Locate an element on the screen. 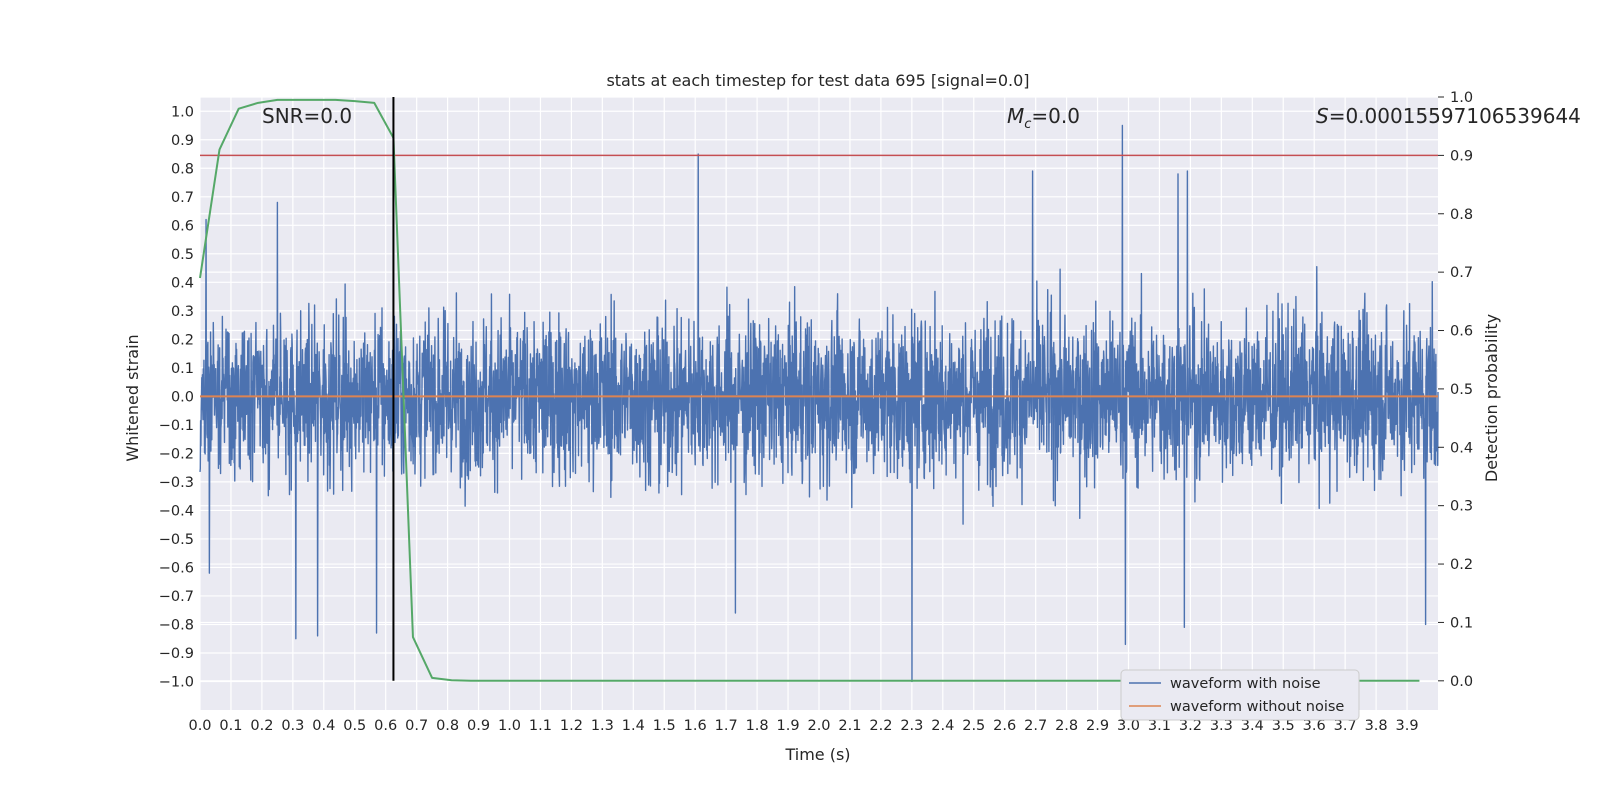 Image resolution: width=1600 pixels, height=800 pixels. x-axis-label: Time (s) is located at coordinates (817, 754).